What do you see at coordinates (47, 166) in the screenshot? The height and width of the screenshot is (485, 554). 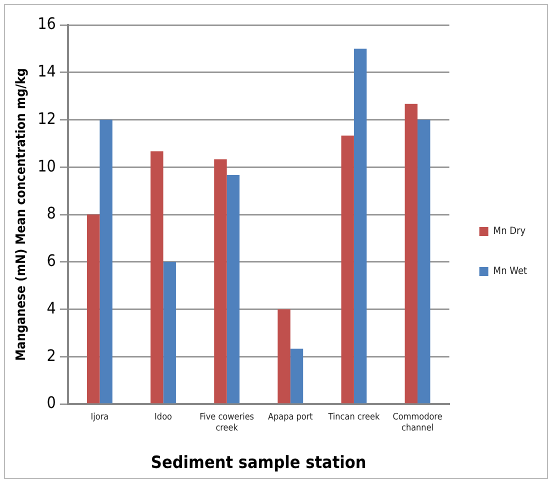 I see `y-tick-label: 10` at bounding box center [47, 166].